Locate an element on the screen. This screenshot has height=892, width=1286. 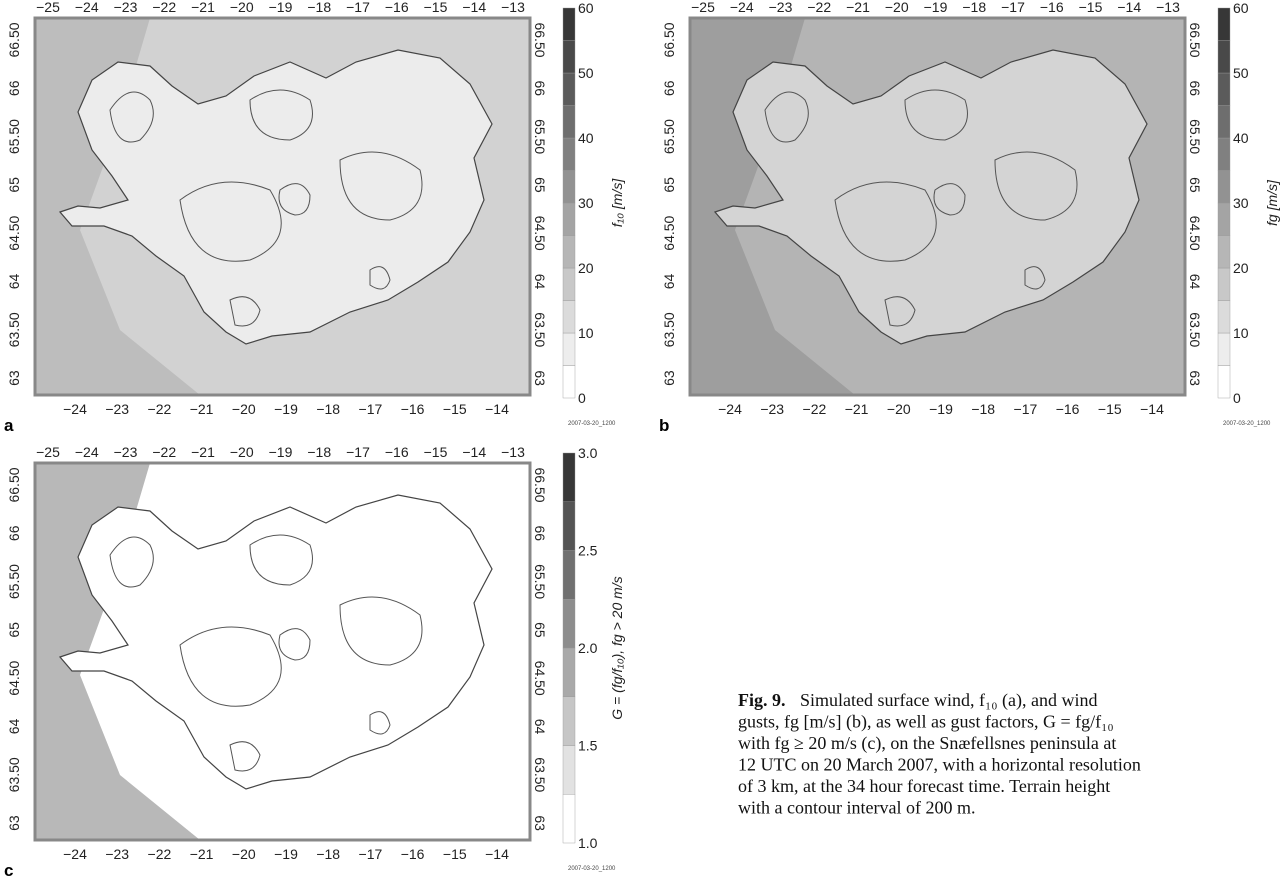
left-tick-label: 66 is located at coordinates (14, 88).